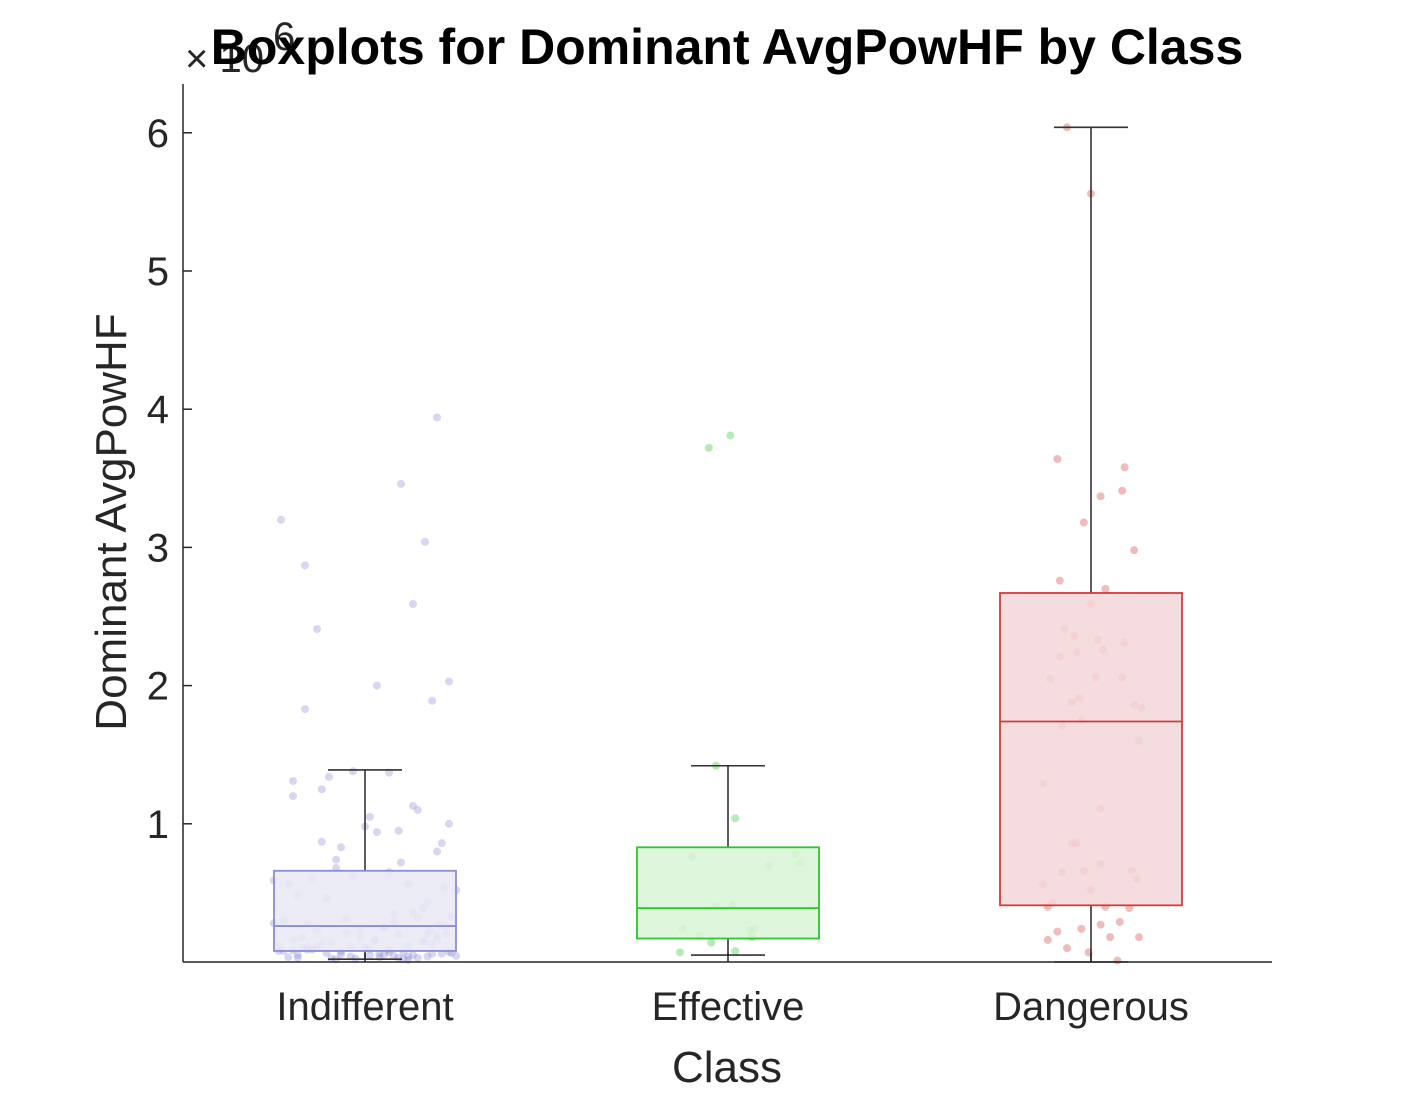 The image size is (1406, 1094). I want to click on x-tick-label: Dangerous, so click(1091, 1007).